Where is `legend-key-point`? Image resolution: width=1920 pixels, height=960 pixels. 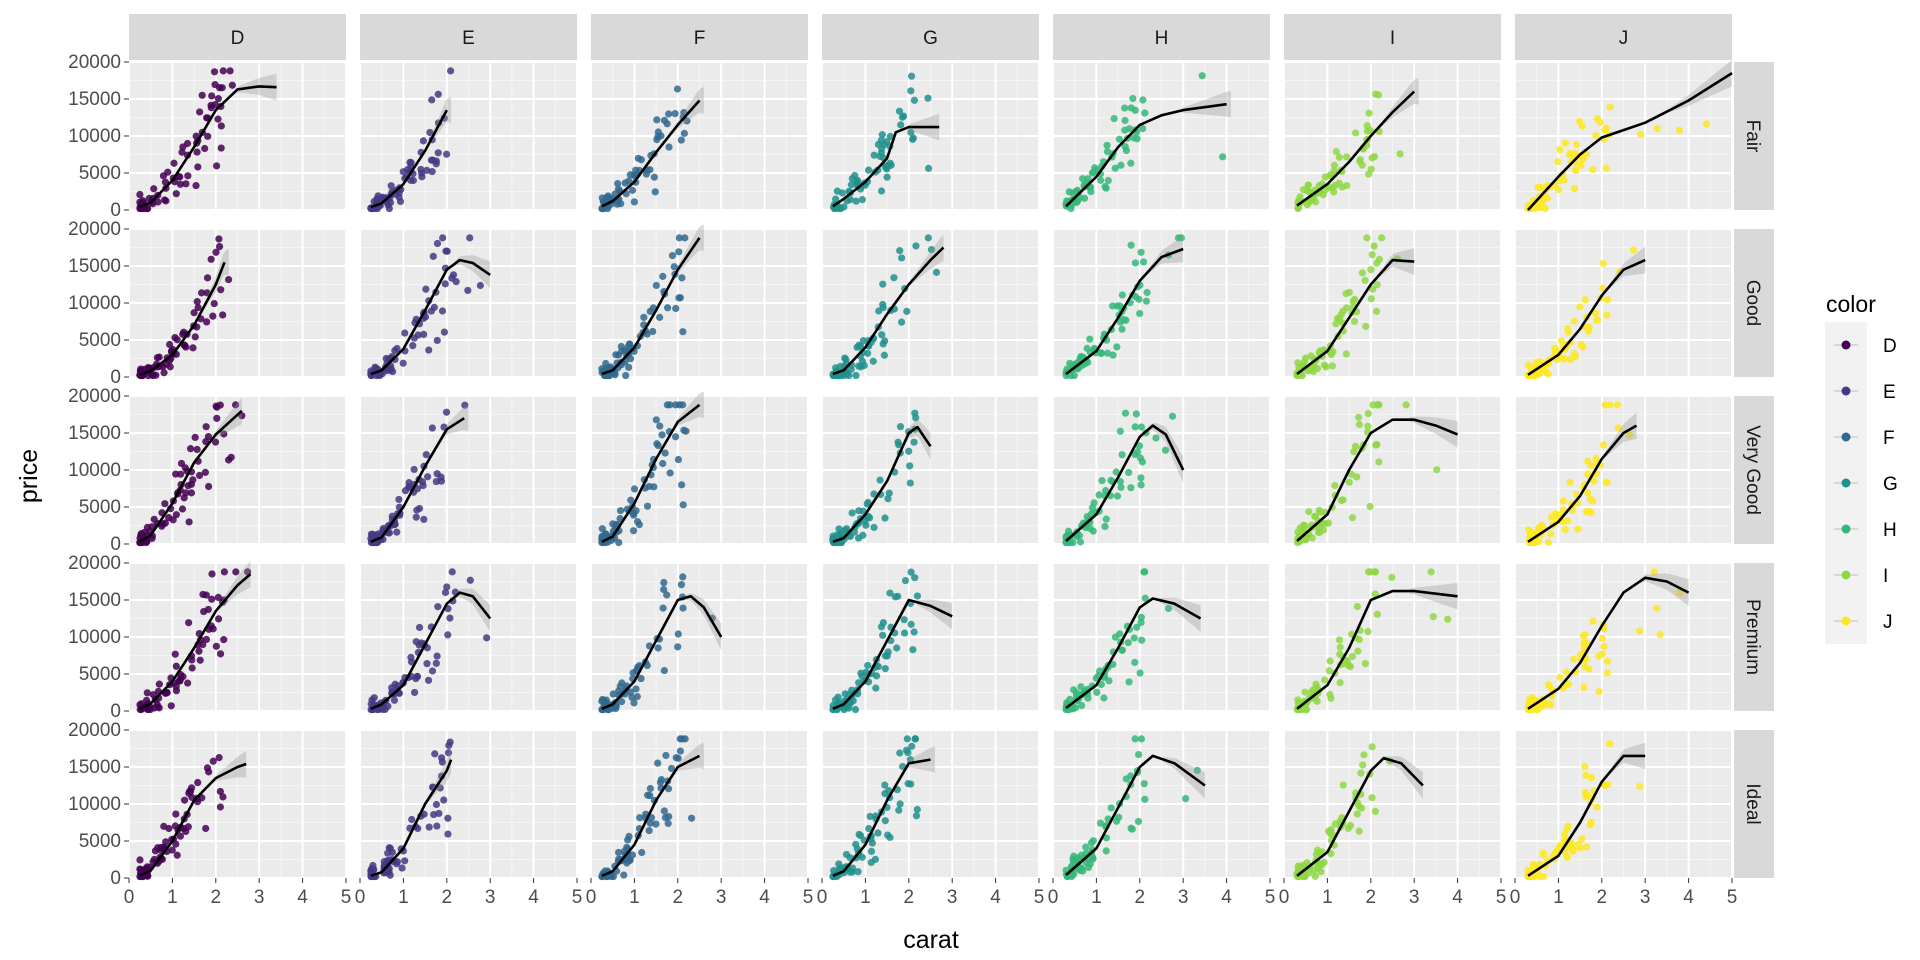 legend-key-point is located at coordinates (1846, 391).